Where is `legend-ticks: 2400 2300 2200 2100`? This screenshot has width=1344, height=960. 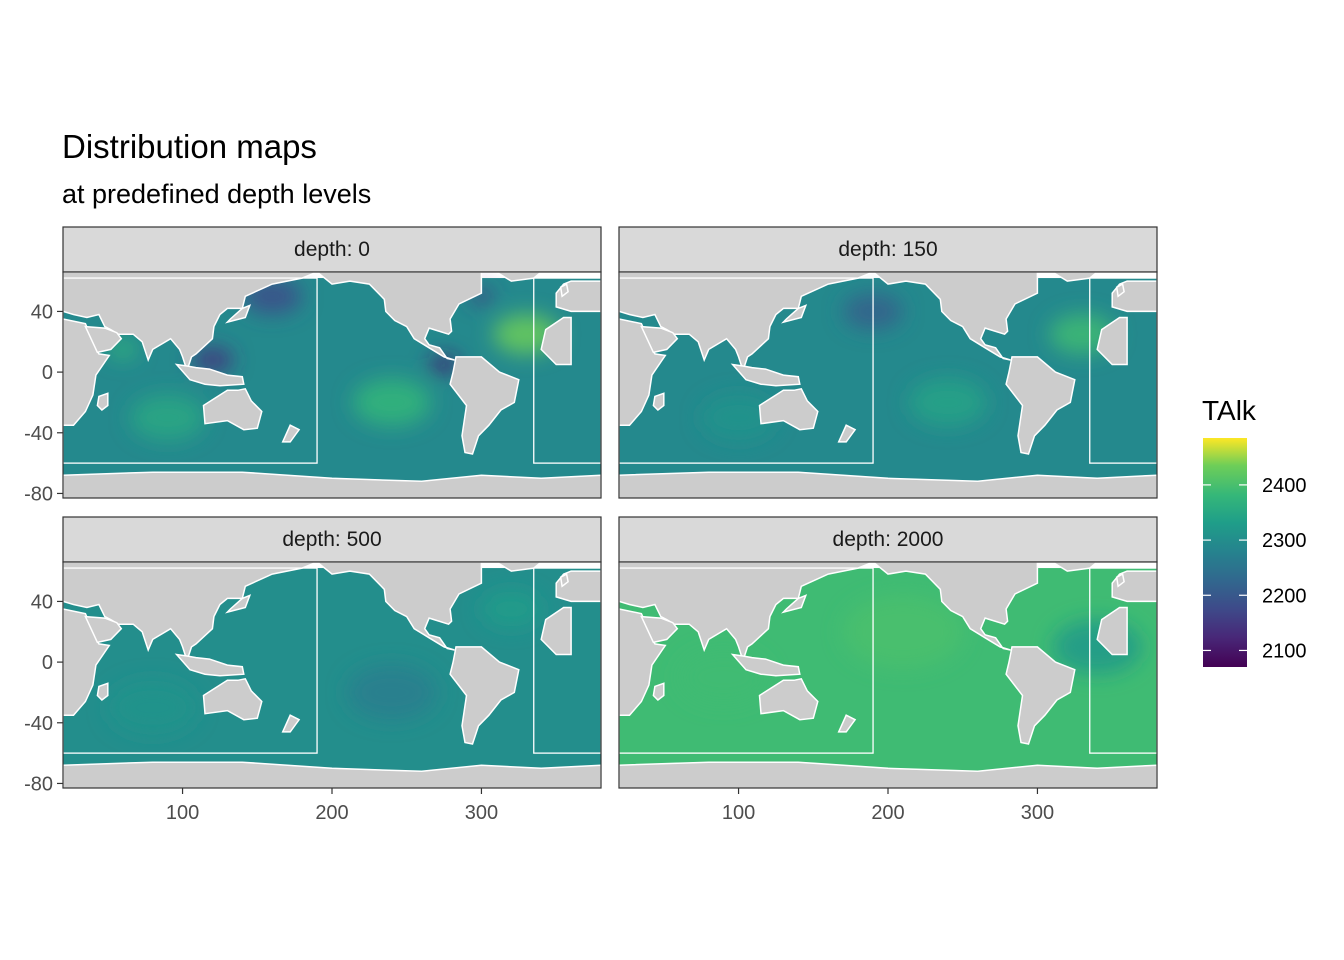 legend-ticks: 2400 2300 2200 2100 is located at coordinates (1255, 568).